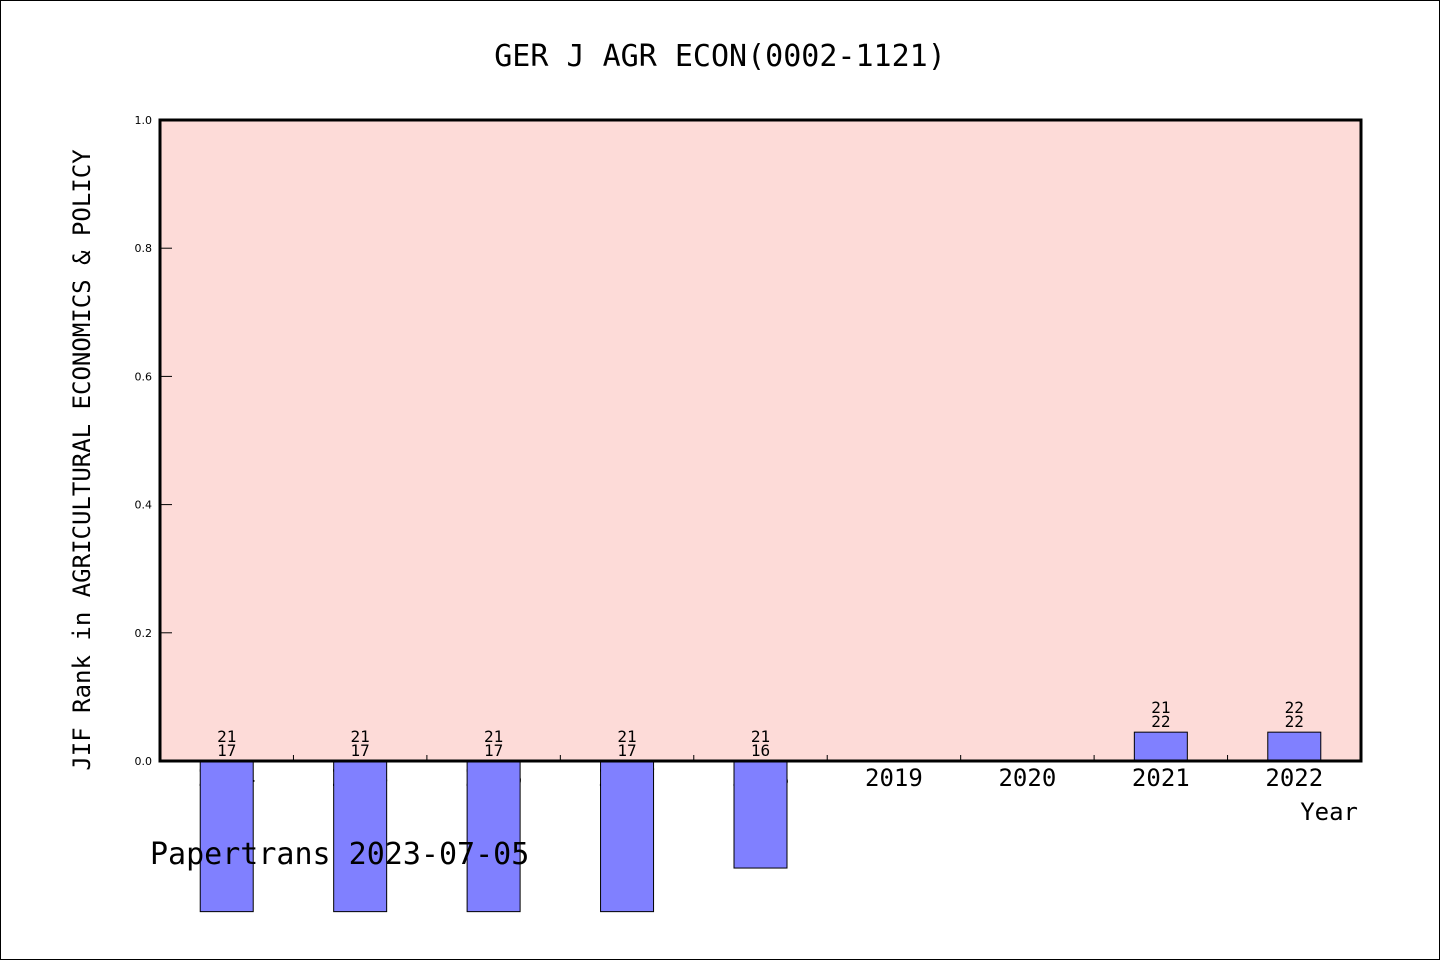 The width and height of the screenshot is (1440, 960). What do you see at coordinates (1027, 778) in the screenshot?
I see `x-tick-label: 2020` at bounding box center [1027, 778].